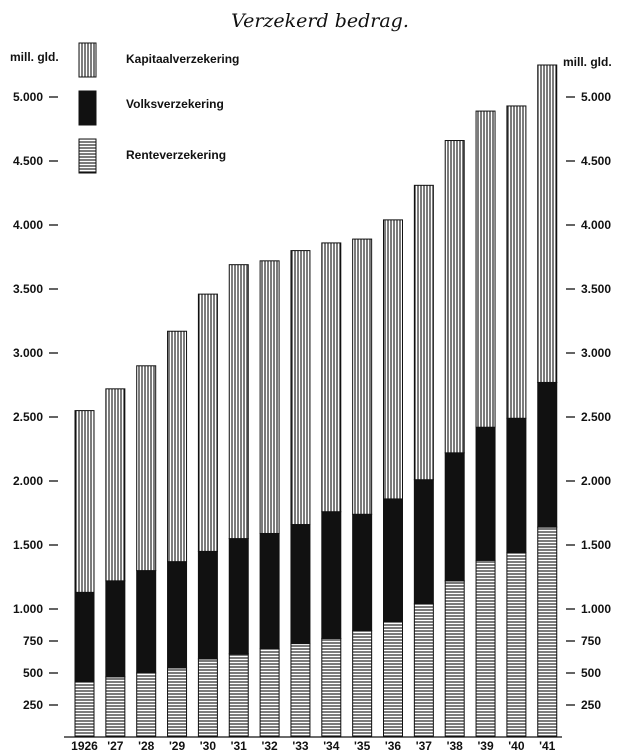  Describe the element at coordinates (33, 641) in the screenshot. I see `left-tick-label: 750` at that location.